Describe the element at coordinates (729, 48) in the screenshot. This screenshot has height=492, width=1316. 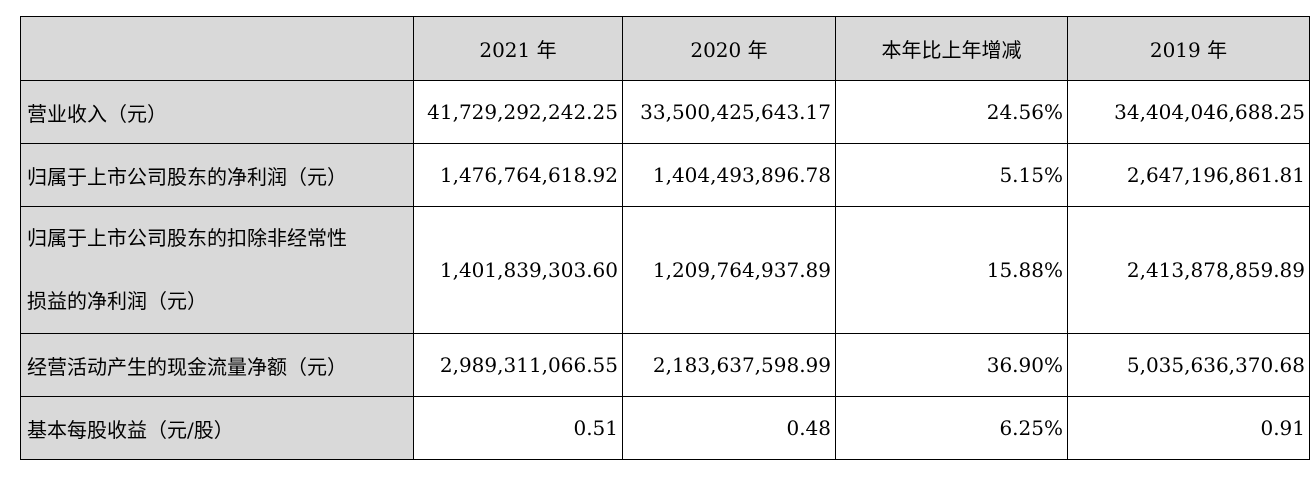
I see `header-2020: 2020 年` at that location.